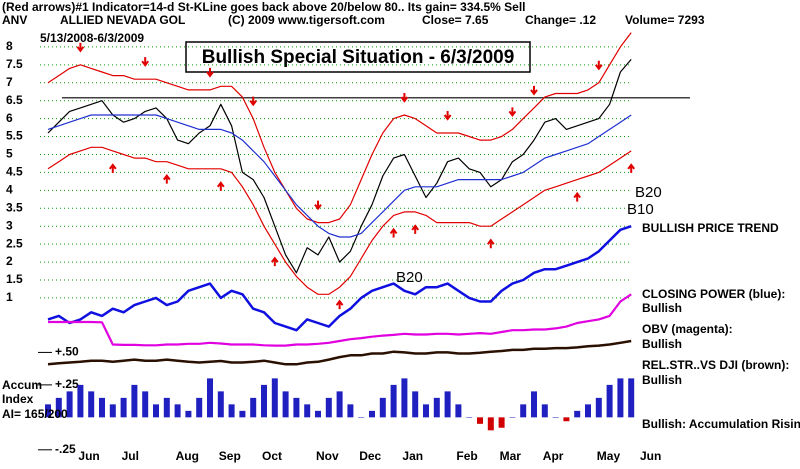 The height and width of the screenshot is (469, 800). I want to click on y-tick-label: 3, so click(9, 225).